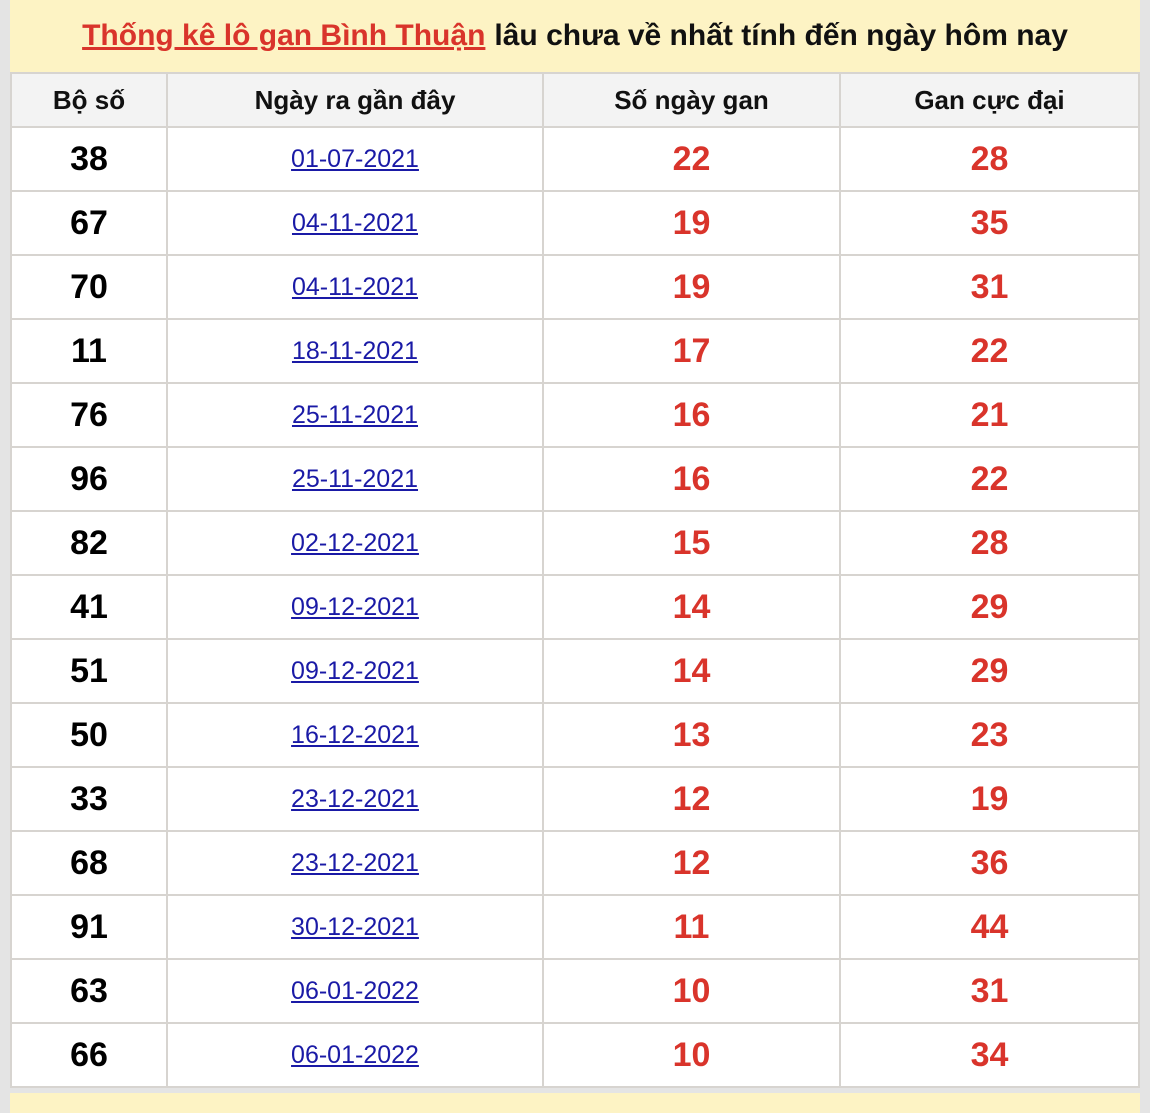 Image resolution: width=1150 pixels, height=1113 pixels. I want to click on bo-so-cell: 50, so click(89, 735).